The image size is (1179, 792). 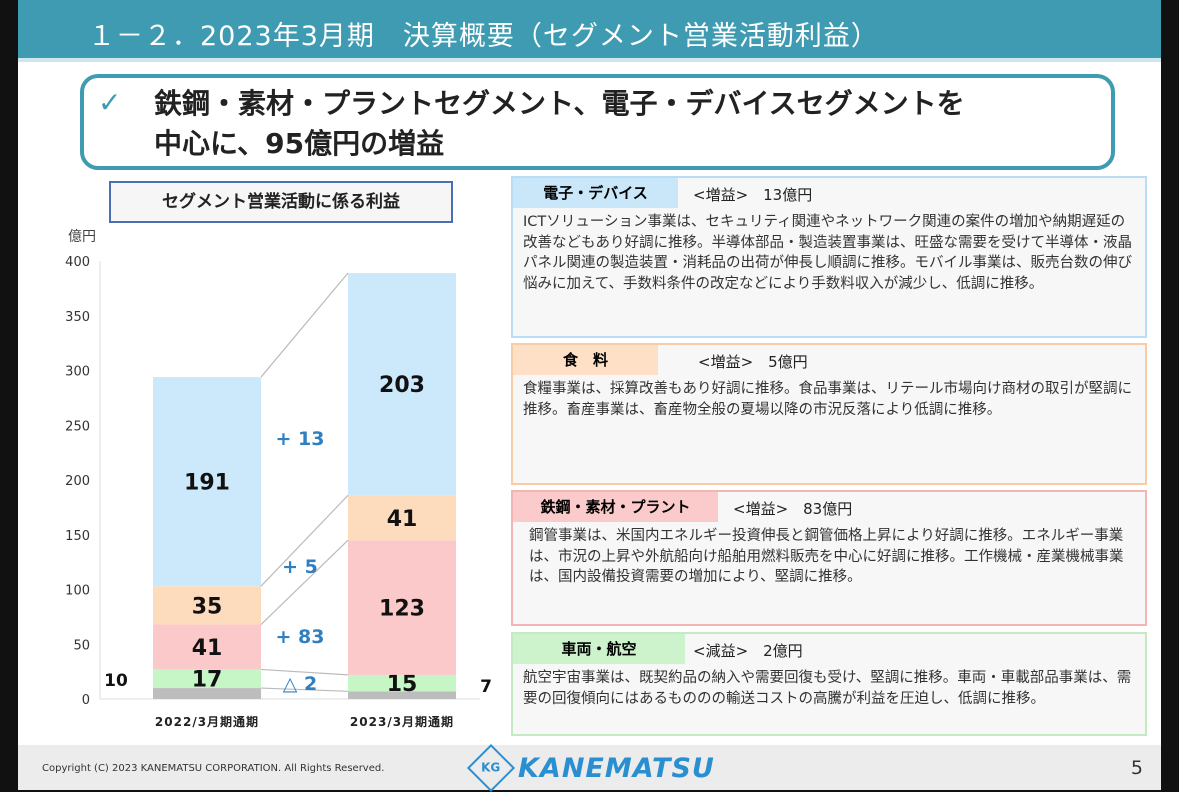 I want to click on data-label: 15, so click(x=402, y=684).